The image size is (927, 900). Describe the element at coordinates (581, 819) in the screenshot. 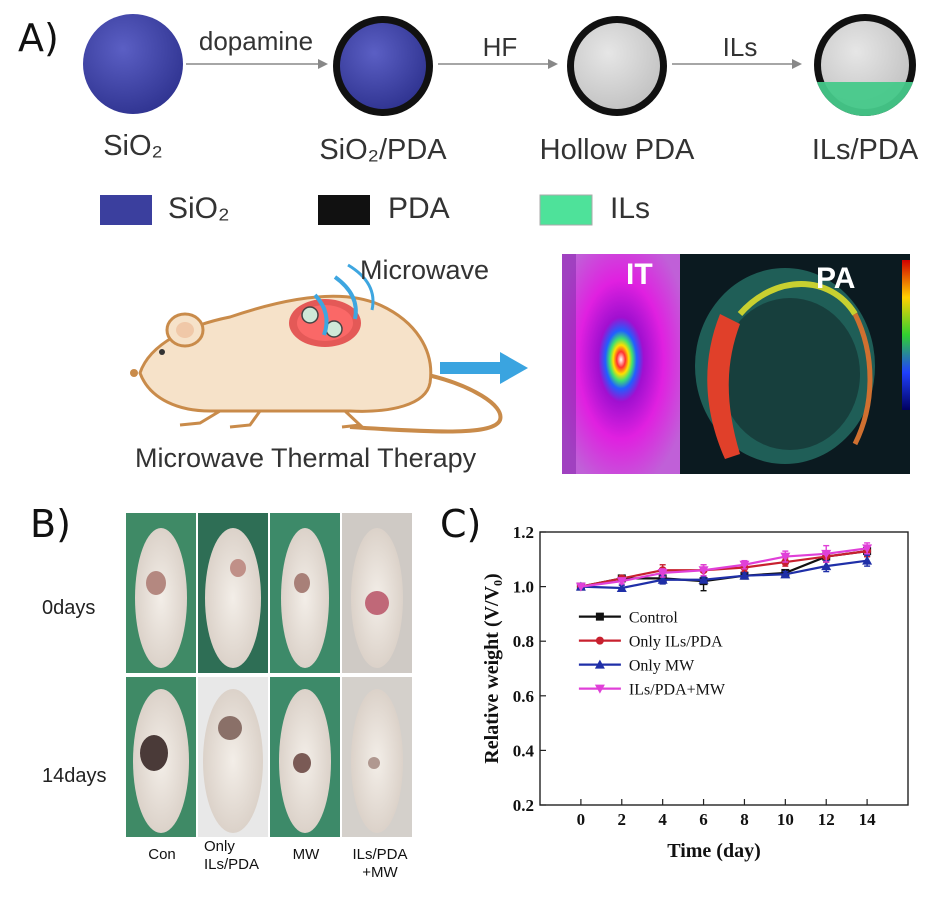

I see `x-tick-label: 0` at that location.